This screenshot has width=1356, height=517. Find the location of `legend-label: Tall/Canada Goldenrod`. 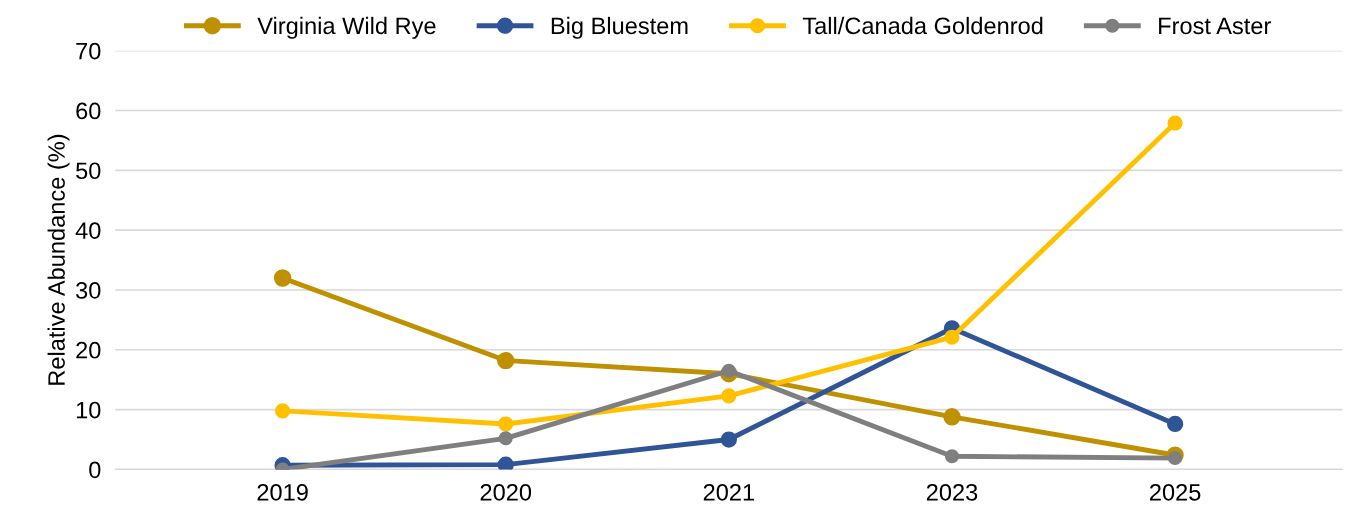

legend-label: Tall/Canada Goldenrod is located at coordinates (922, 25).